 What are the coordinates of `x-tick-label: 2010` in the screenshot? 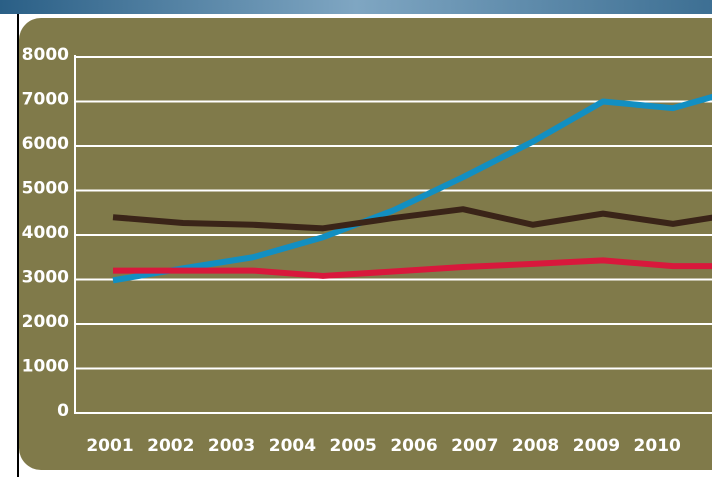 It's located at (657, 446).